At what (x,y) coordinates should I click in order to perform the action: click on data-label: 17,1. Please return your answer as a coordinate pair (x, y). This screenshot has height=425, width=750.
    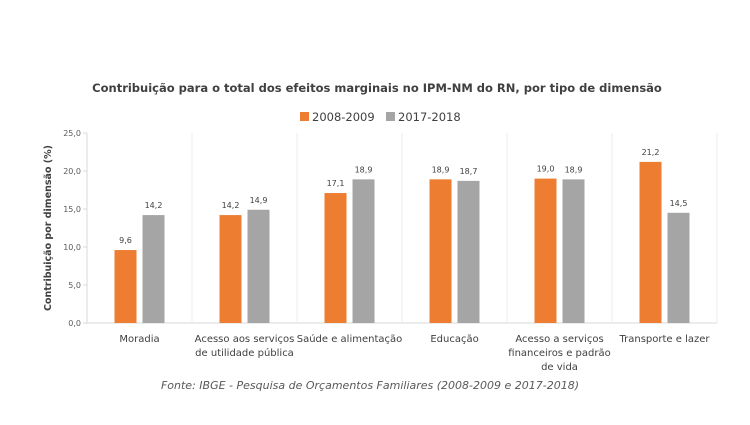
    Looking at the image, I should click on (336, 183).